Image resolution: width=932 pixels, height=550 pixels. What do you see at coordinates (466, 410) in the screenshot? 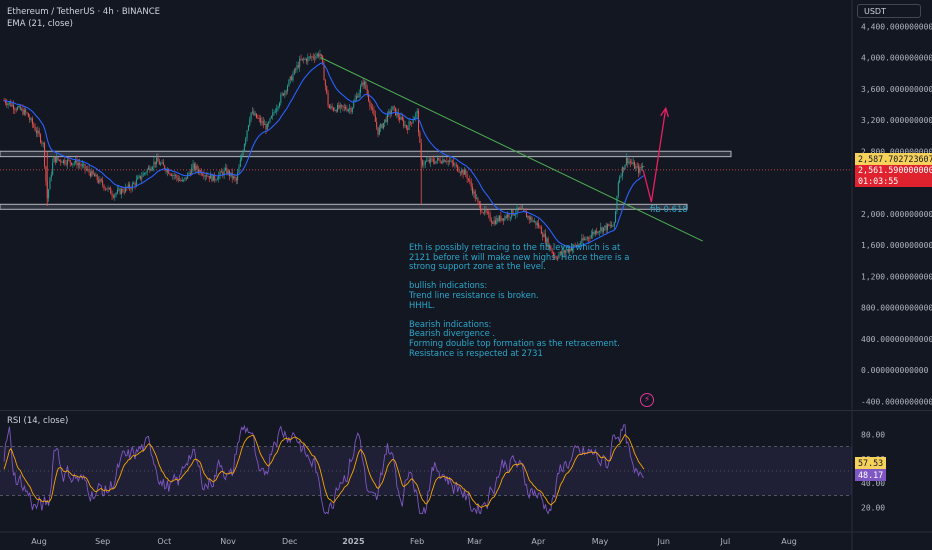
I see `pane-separator` at bounding box center [466, 410].